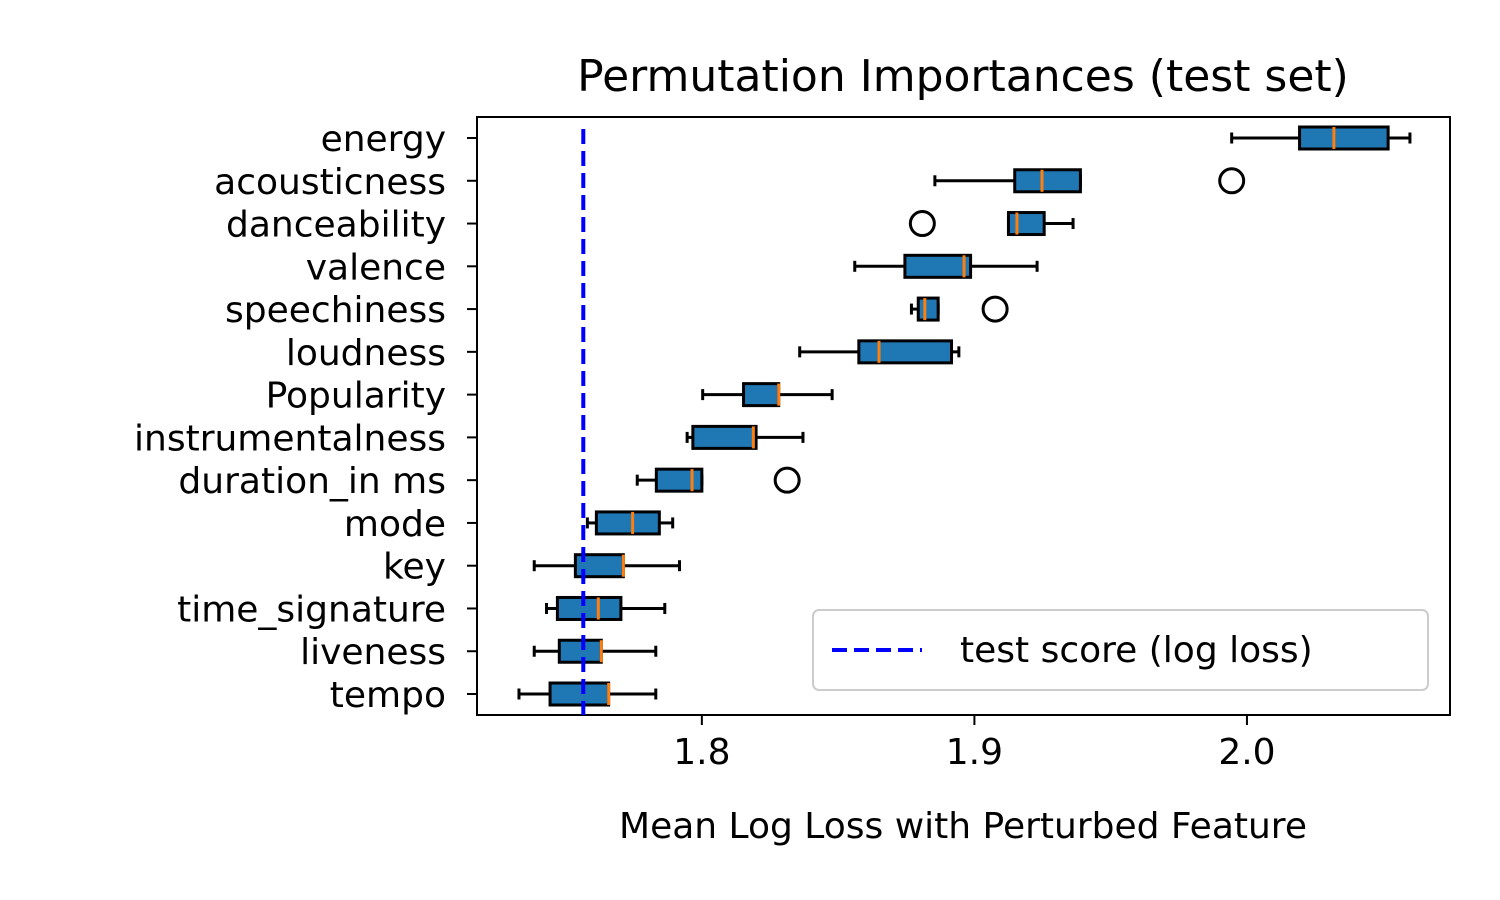  I want to click on box-liveness, so click(580, 651).